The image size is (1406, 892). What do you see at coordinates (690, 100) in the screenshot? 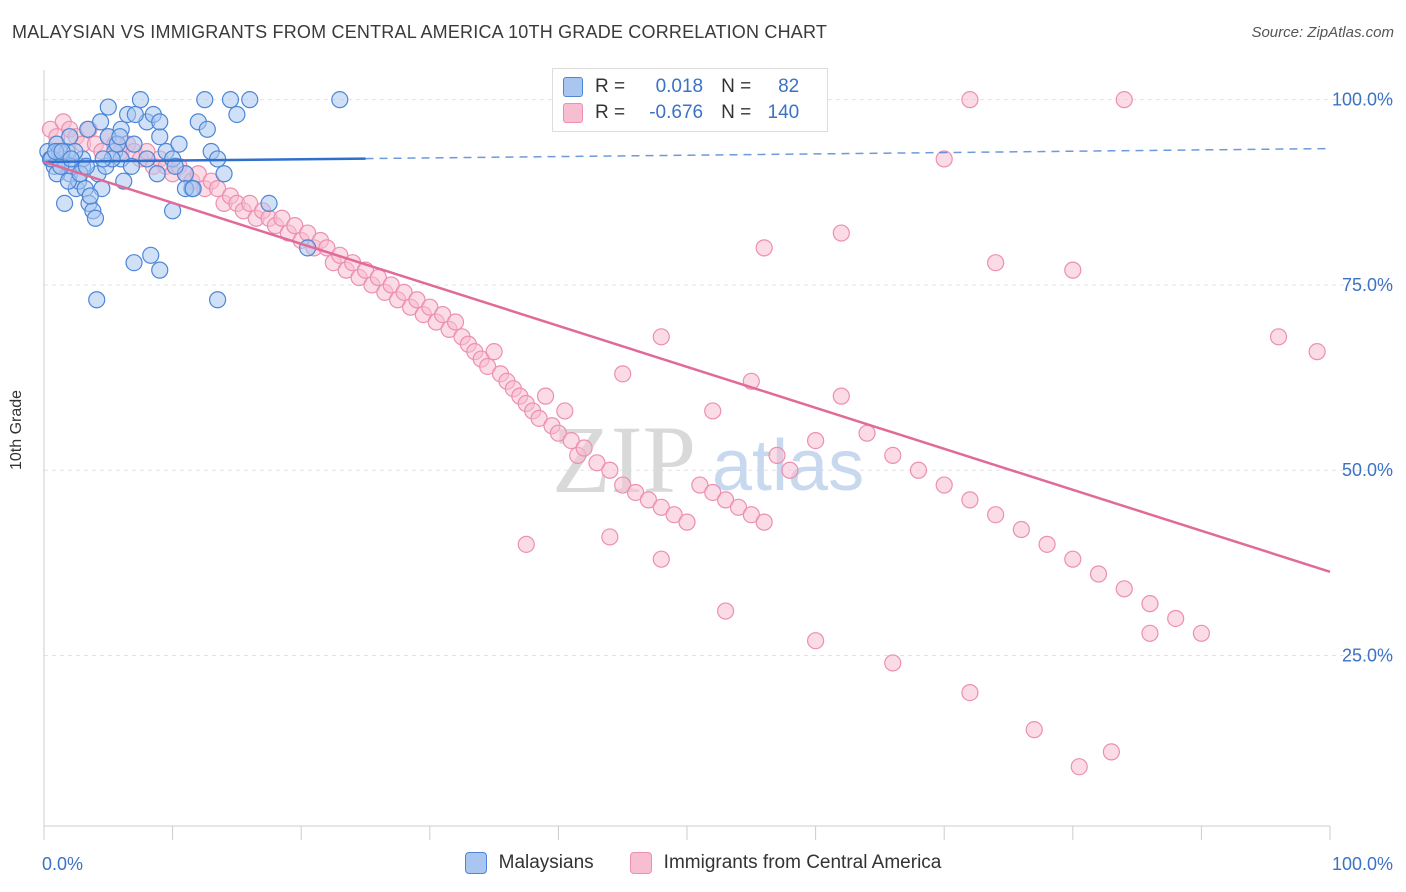
I see `stats-legend: R = 0.018 N = 82 R = -0.676 N = 140` at bounding box center [690, 100].